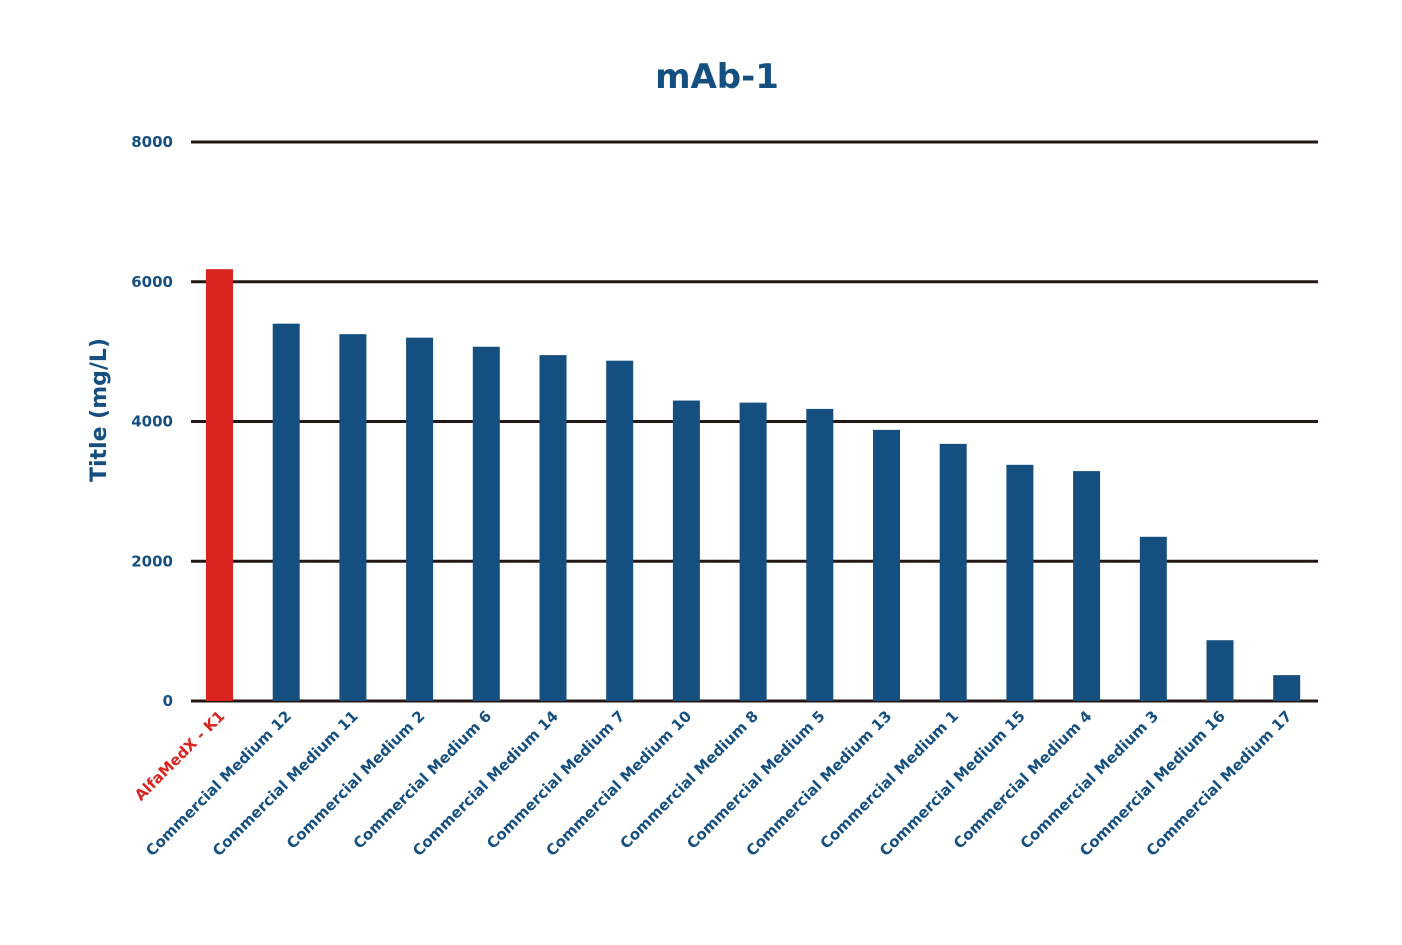 The width and height of the screenshot is (1402, 945). What do you see at coordinates (168, 701) in the screenshot?
I see `y-tick-label: 0` at bounding box center [168, 701].